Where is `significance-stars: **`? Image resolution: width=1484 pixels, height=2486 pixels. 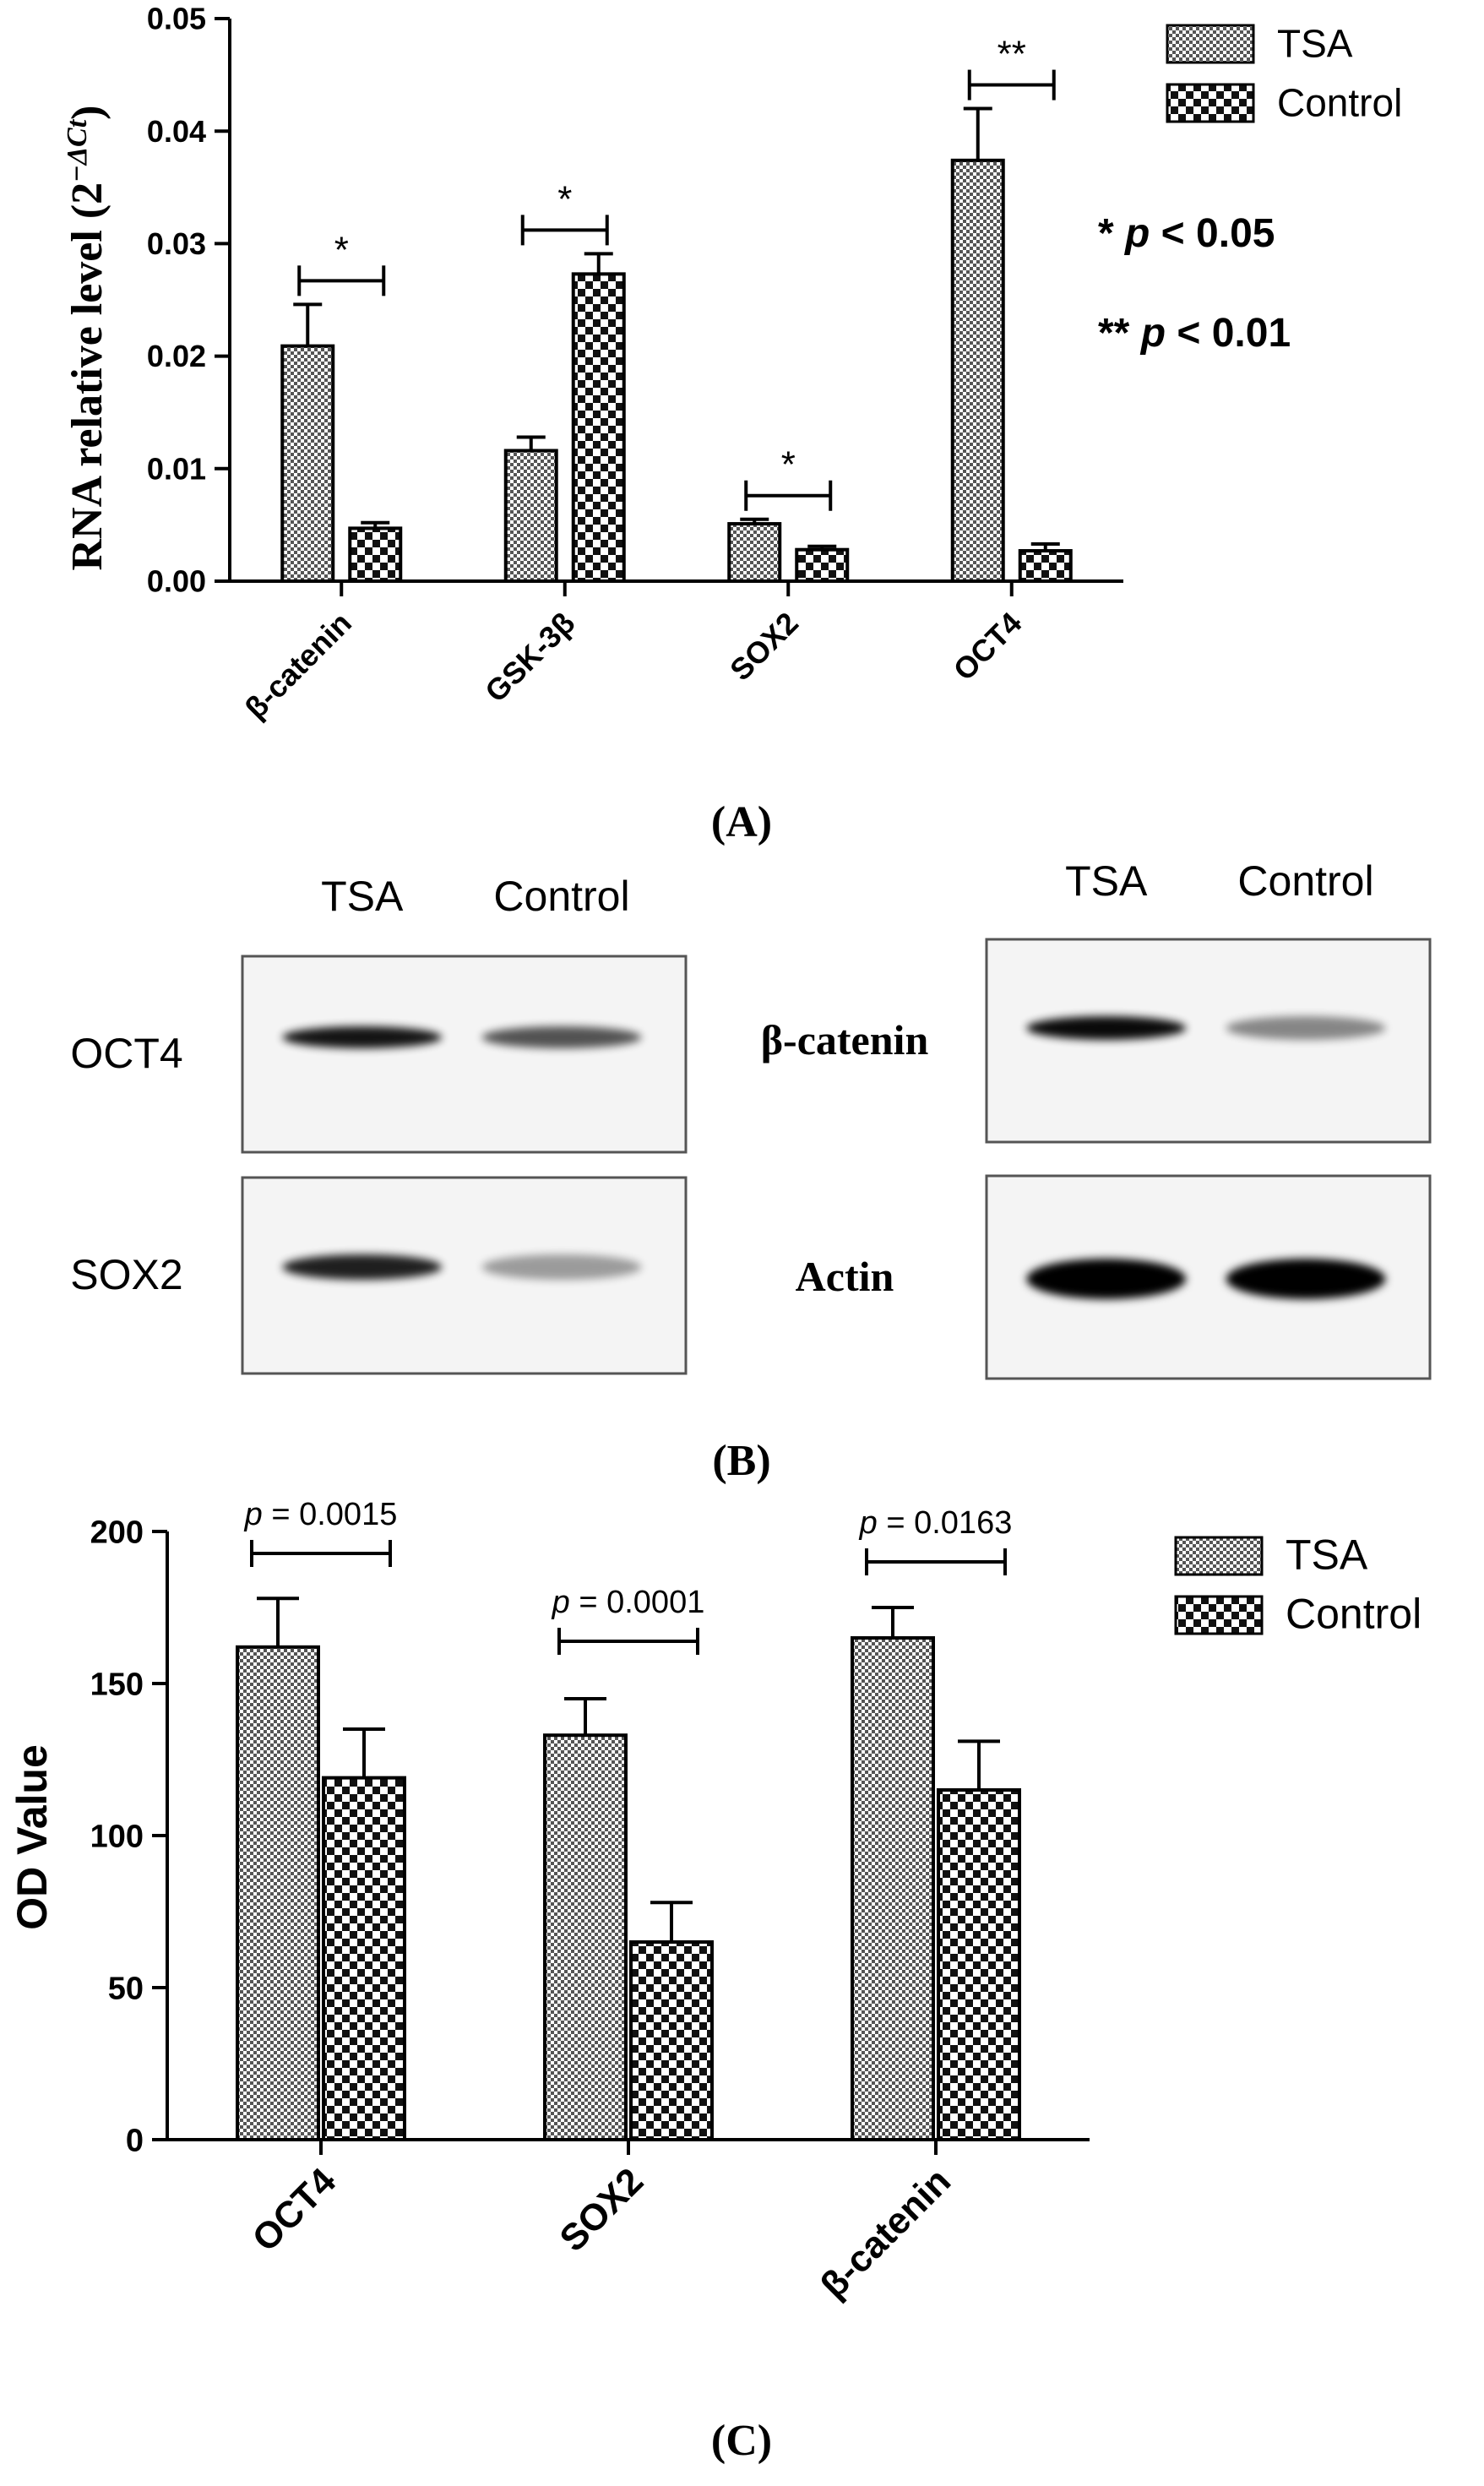
significance-stars: ** is located at coordinates (1011, 54).